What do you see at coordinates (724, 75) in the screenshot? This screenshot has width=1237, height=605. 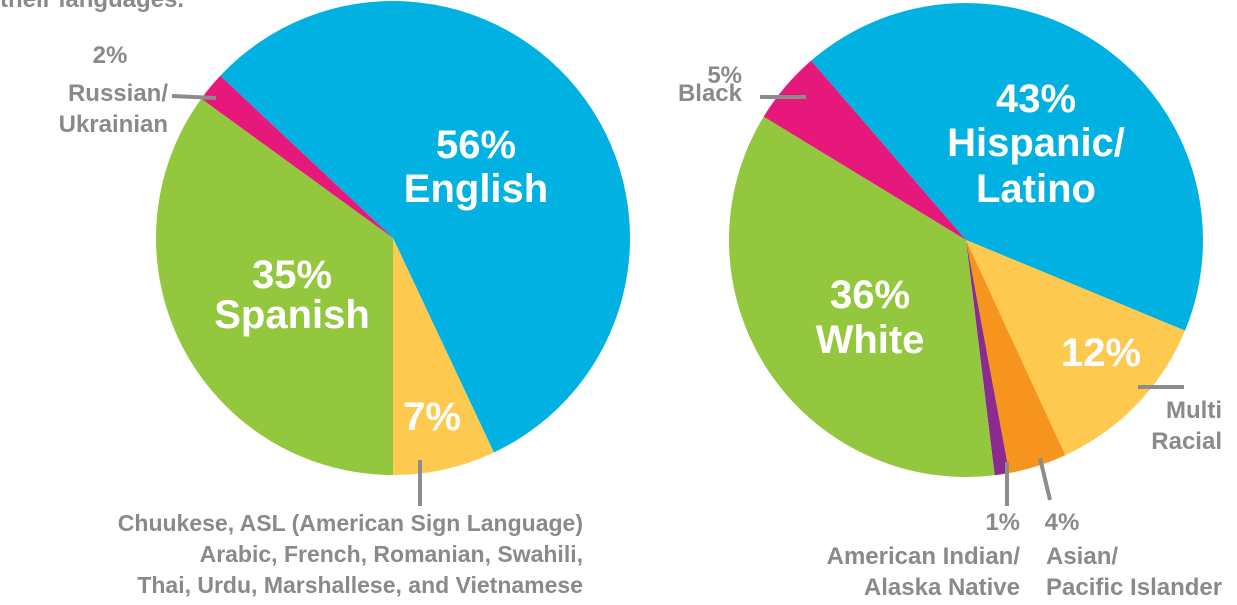 I see `value-label: 5%` at bounding box center [724, 75].